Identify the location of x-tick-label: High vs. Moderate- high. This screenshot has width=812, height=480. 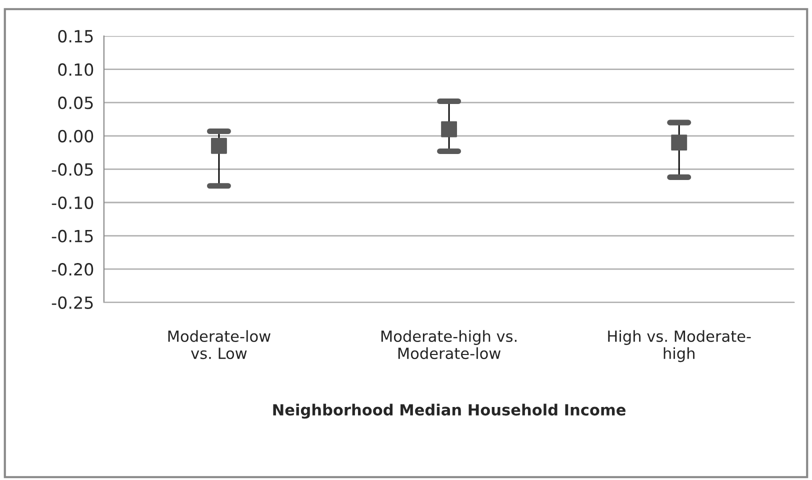
(679, 346).